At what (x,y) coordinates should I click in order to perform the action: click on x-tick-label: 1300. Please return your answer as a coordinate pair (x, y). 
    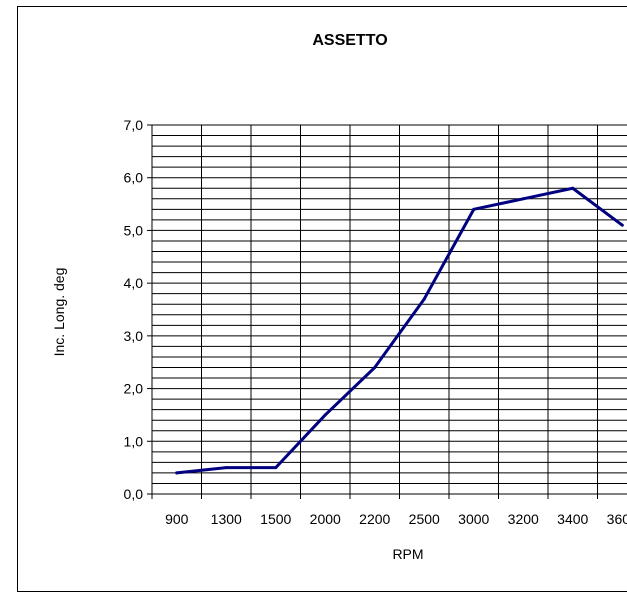
    Looking at the image, I should click on (226, 519).